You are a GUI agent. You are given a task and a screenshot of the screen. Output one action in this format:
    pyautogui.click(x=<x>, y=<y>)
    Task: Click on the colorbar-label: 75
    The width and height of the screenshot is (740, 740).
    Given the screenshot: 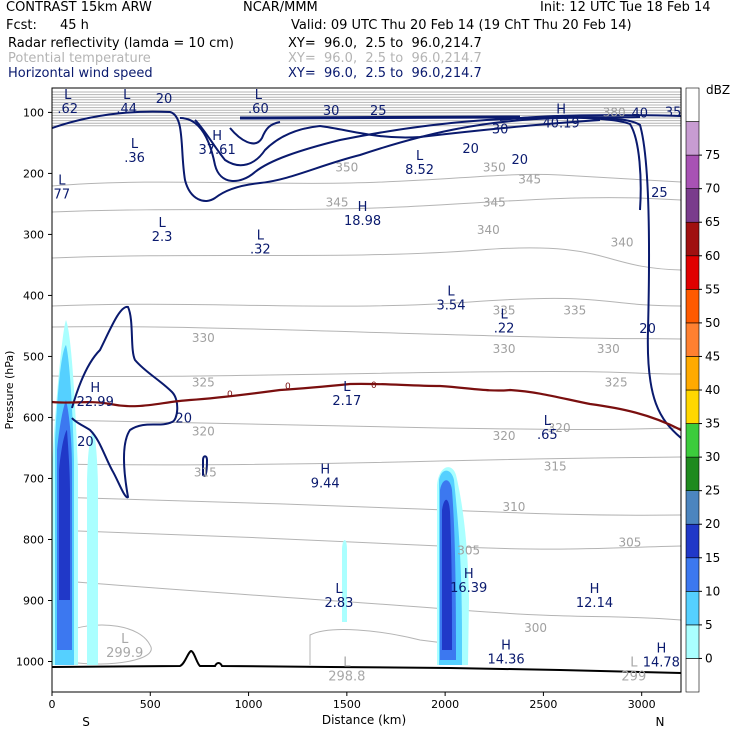 What is the action you would take?
    pyautogui.click(x=712, y=155)
    